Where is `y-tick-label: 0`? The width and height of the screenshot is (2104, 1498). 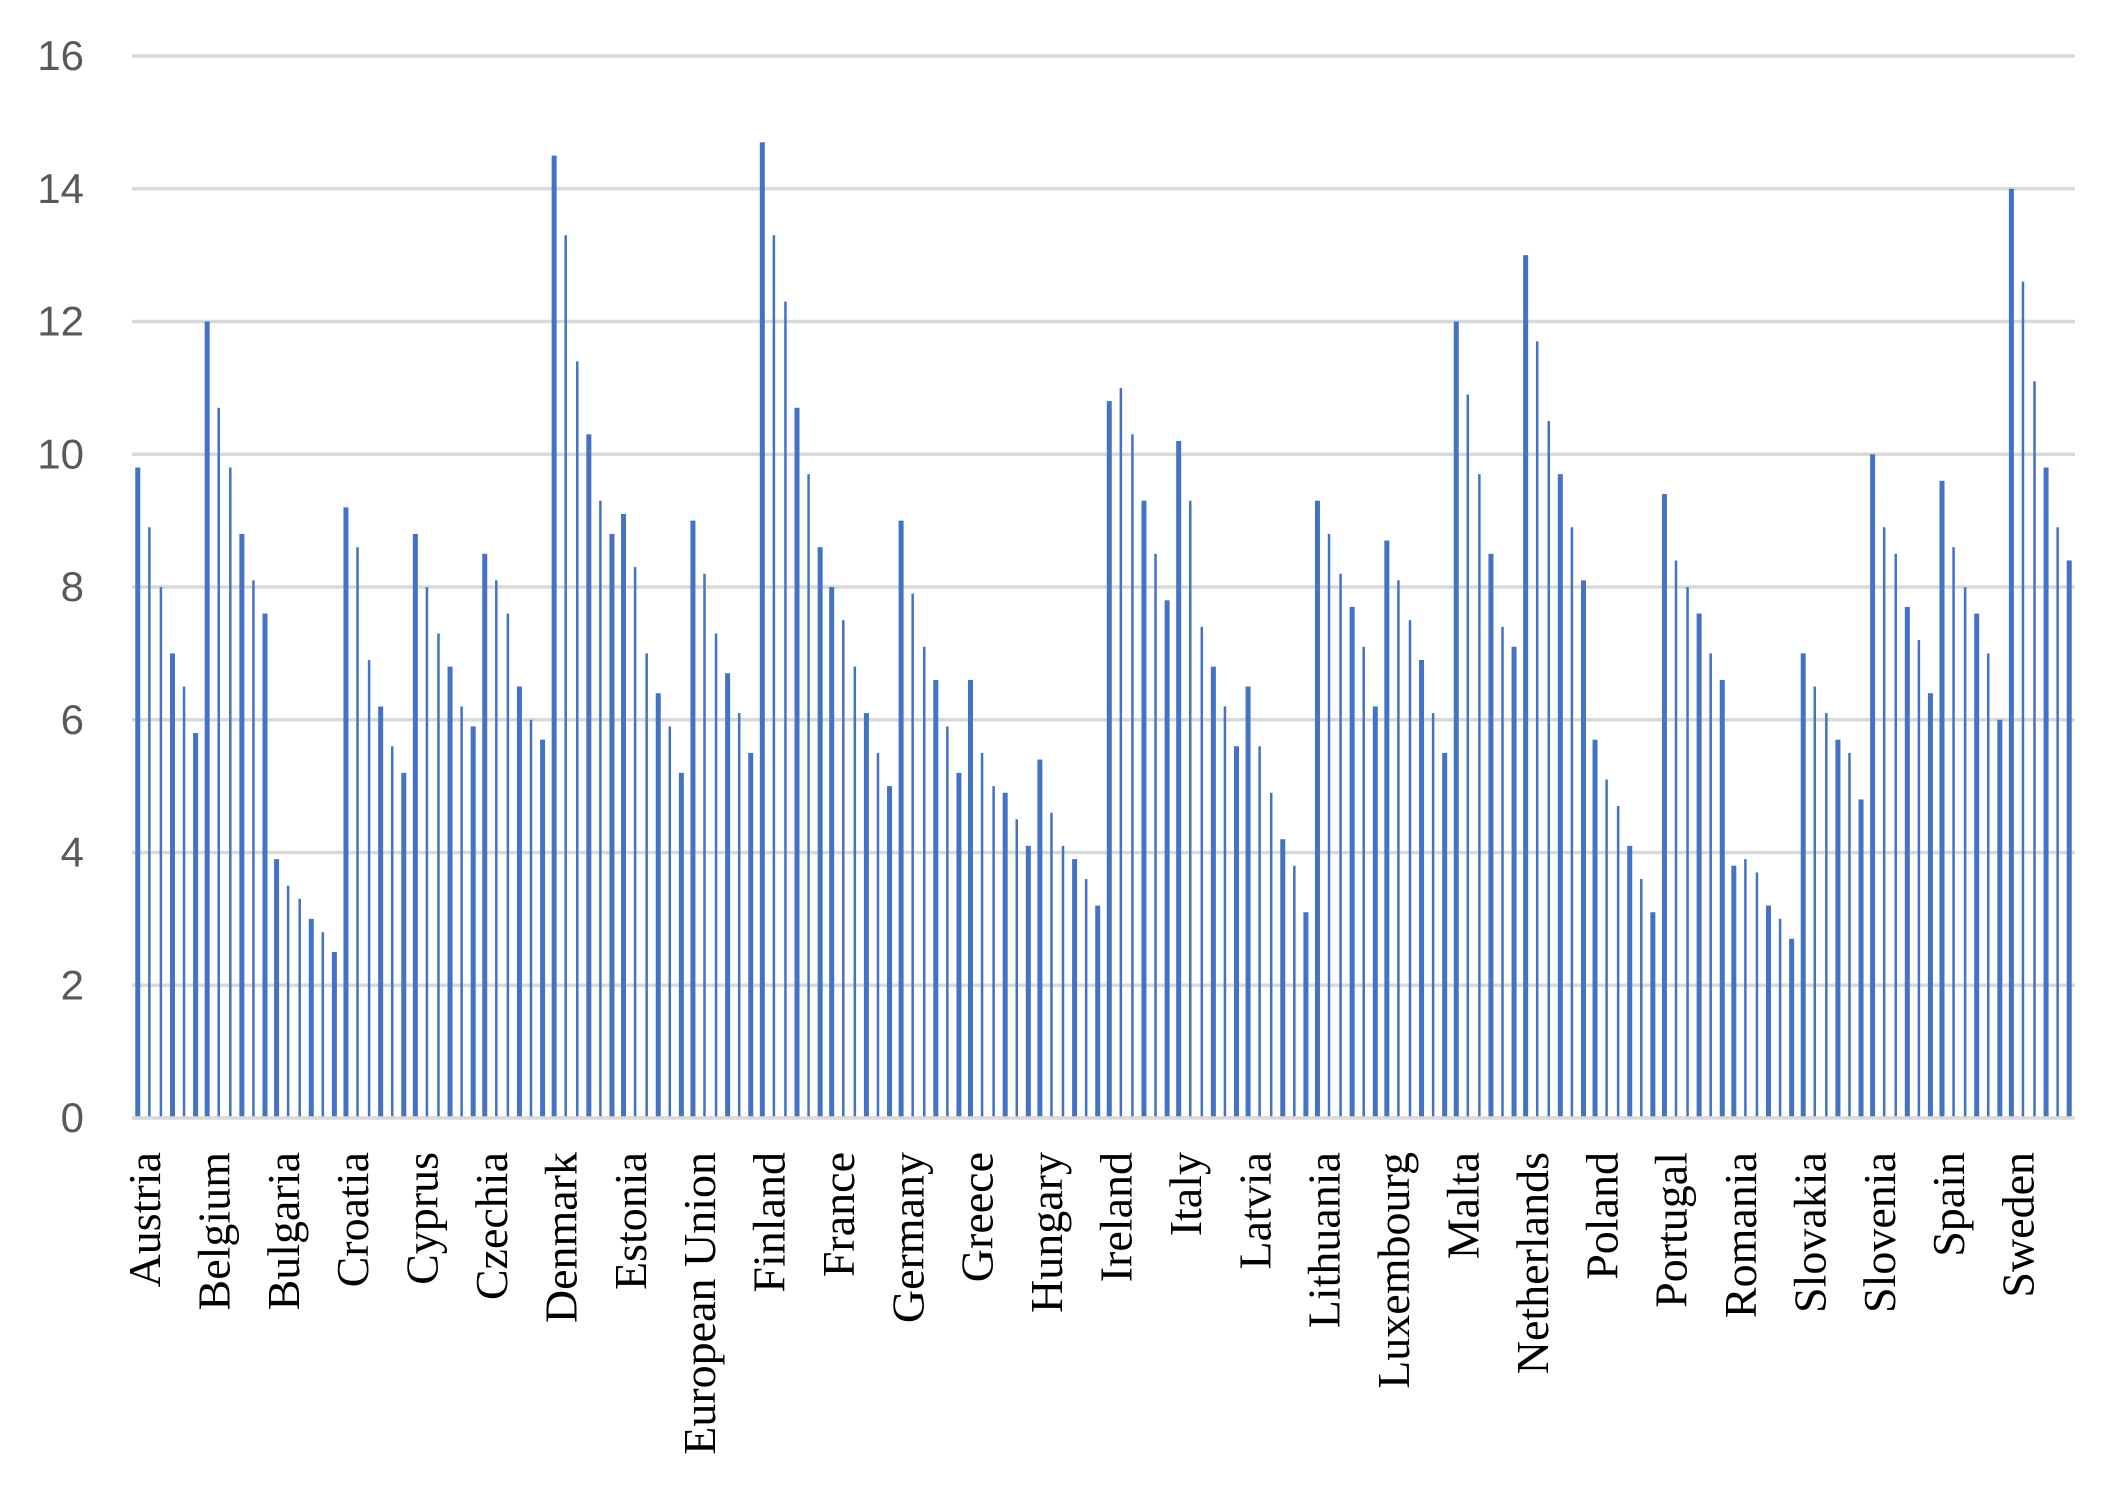
y-tick-label: 0 is located at coordinates (72, 1117).